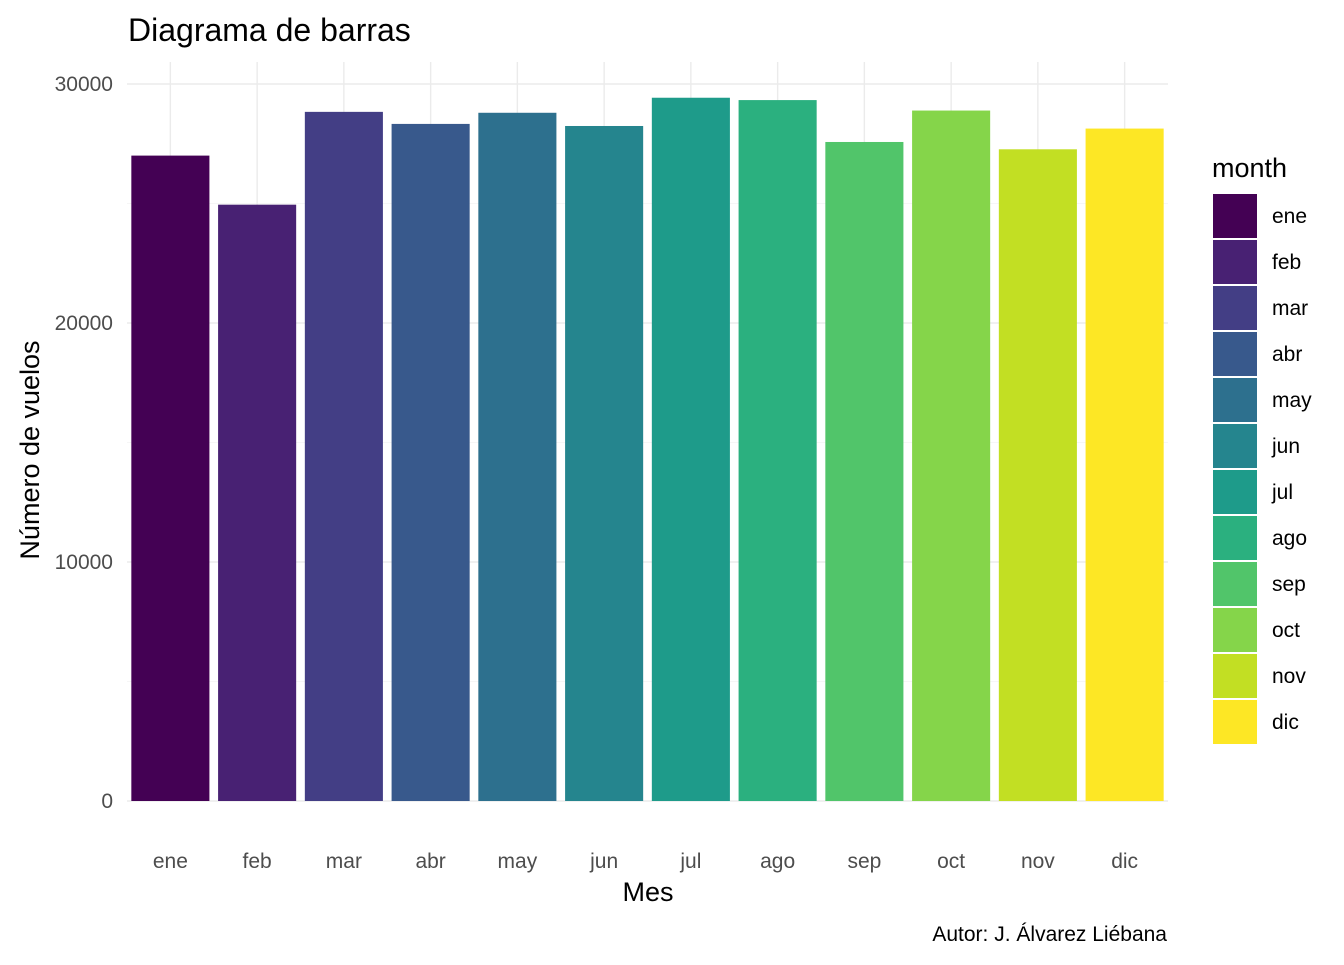  I want to click on bar-sep, so click(864, 471).